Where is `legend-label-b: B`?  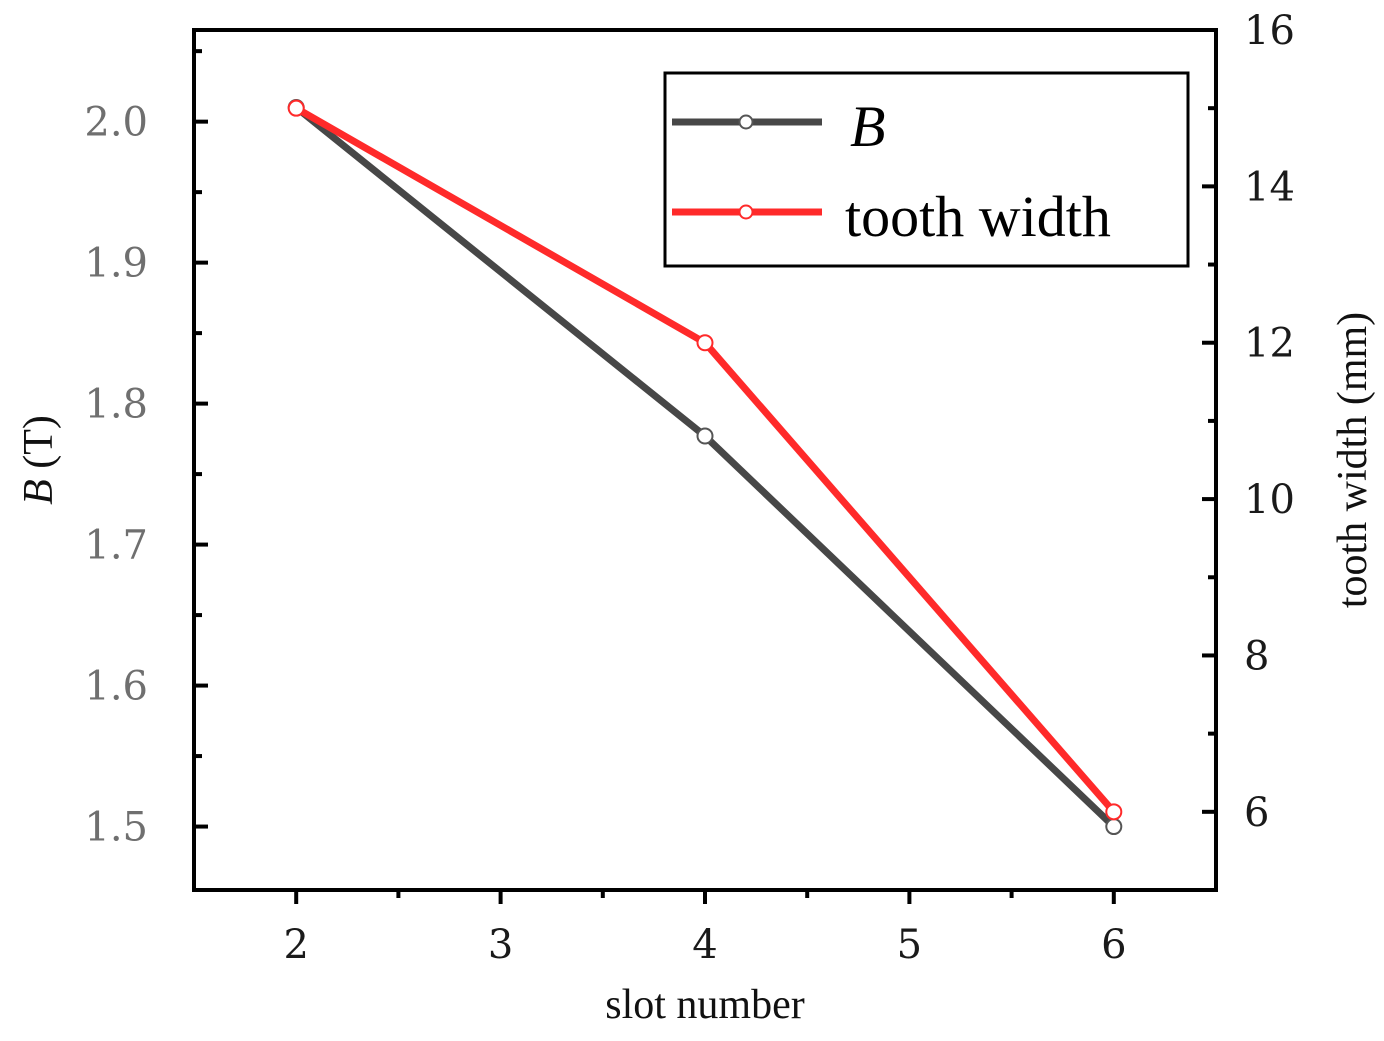
legend-label-b: B is located at coordinates (867, 126).